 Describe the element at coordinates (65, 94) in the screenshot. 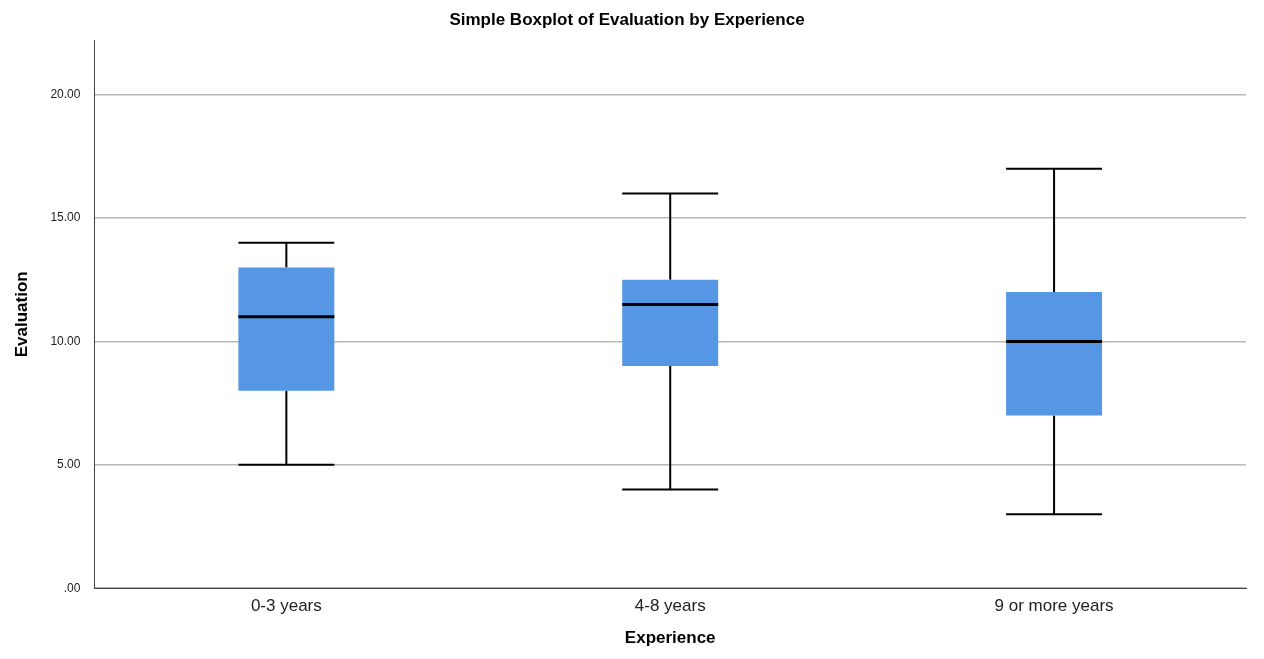

I see `y-tick-label: 20.00` at that location.